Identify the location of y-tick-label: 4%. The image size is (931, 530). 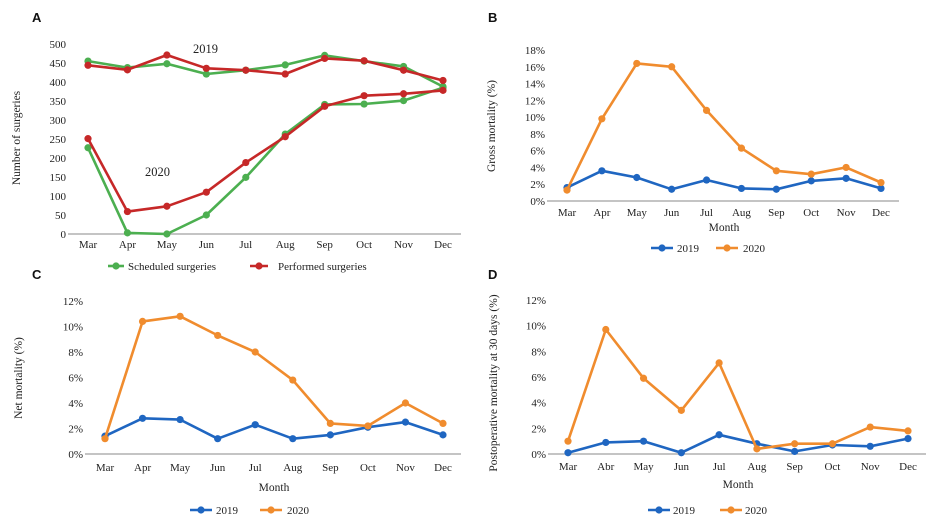
(537, 168).